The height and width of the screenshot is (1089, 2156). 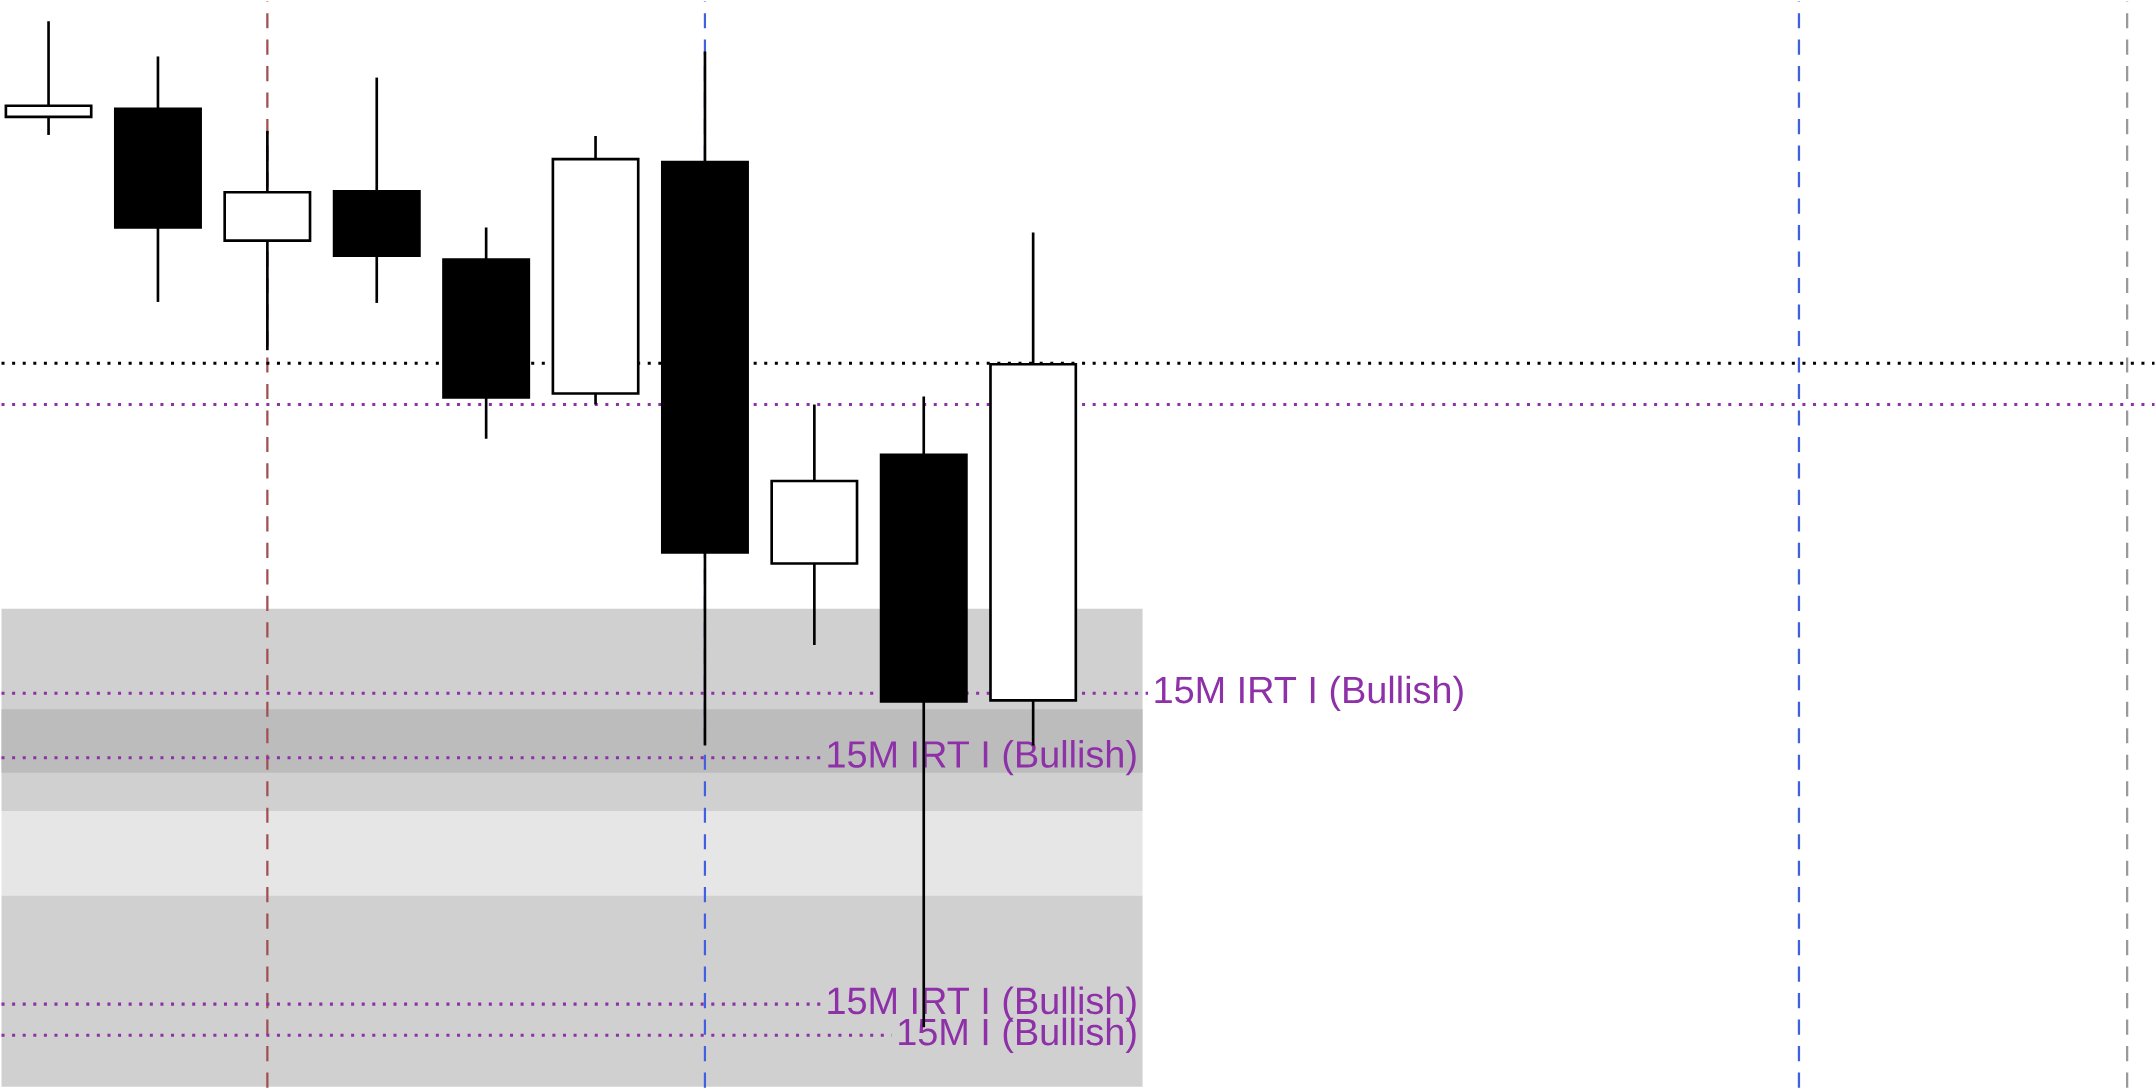 What do you see at coordinates (48, 78) in the screenshot?
I see `candlestick` at bounding box center [48, 78].